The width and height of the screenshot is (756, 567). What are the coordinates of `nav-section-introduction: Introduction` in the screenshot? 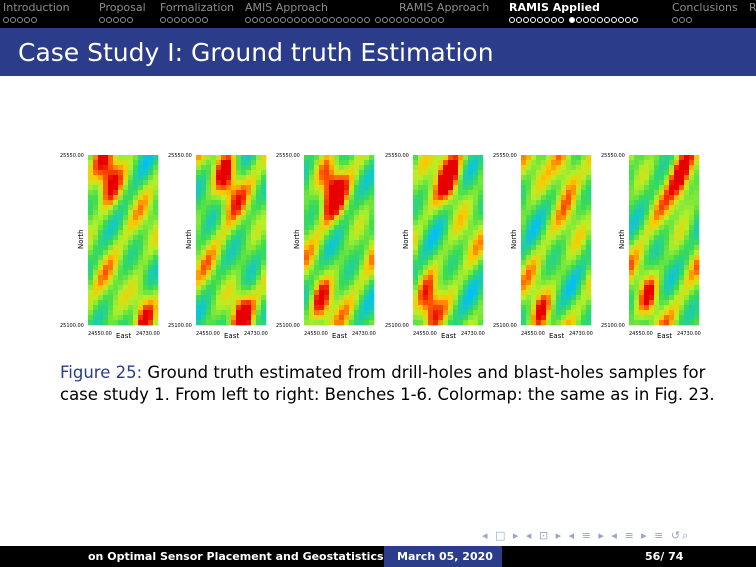 It's located at (36, 7).